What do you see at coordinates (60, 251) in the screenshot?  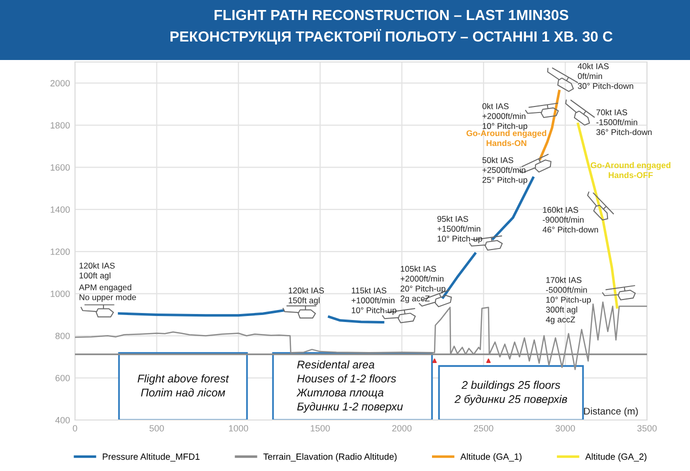 I see `y-tick-label: 1200` at bounding box center [60, 251].